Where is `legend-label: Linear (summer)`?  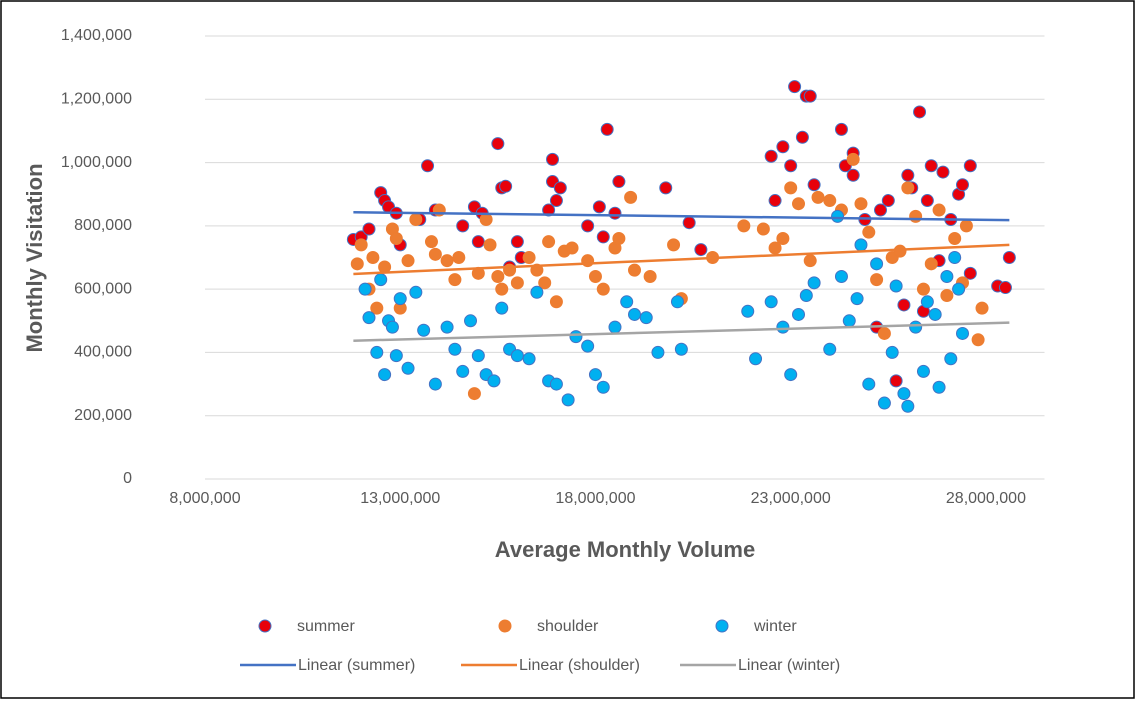 legend-label: Linear (summer) is located at coordinates (356, 665).